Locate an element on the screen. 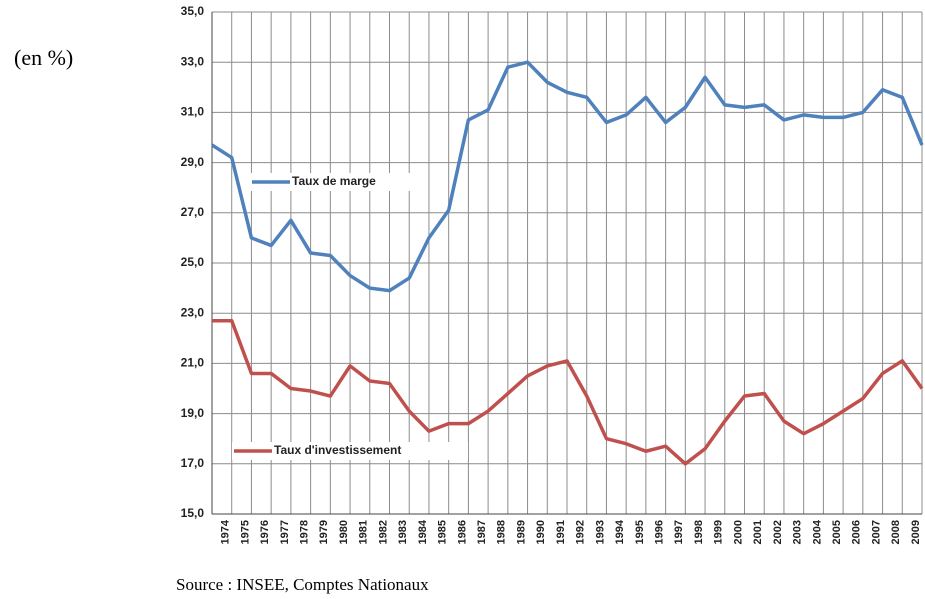 This screenshot has height=599, width=925. x-tick-label: 2004 is located at coordinates (817, 531).